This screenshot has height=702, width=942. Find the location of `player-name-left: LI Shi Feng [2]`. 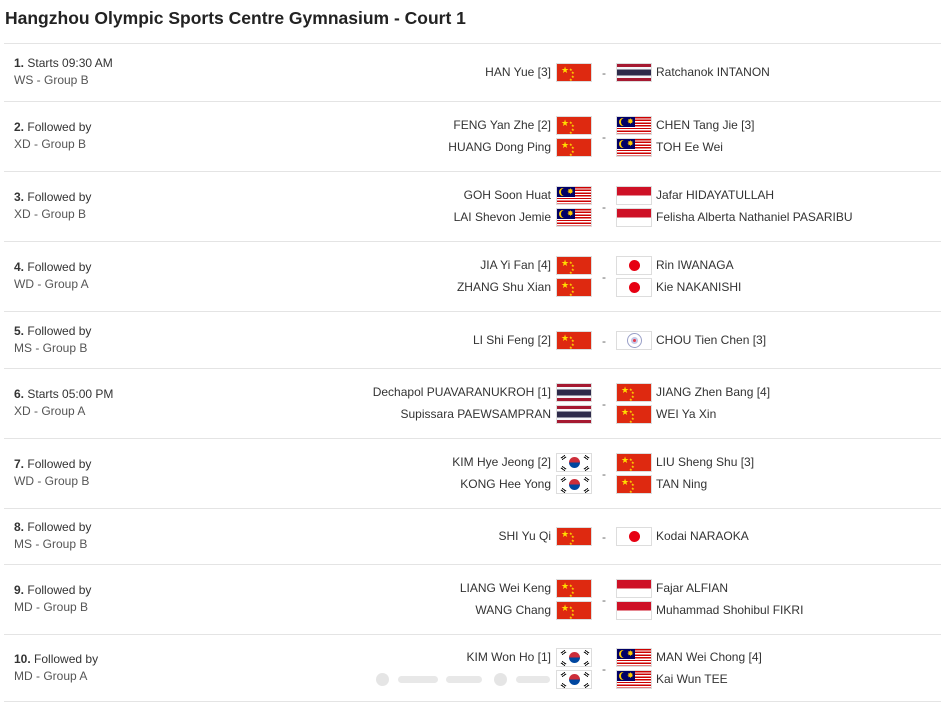

player-name-left: LI Shi Feng [2] is located at coordinates (511, 339).